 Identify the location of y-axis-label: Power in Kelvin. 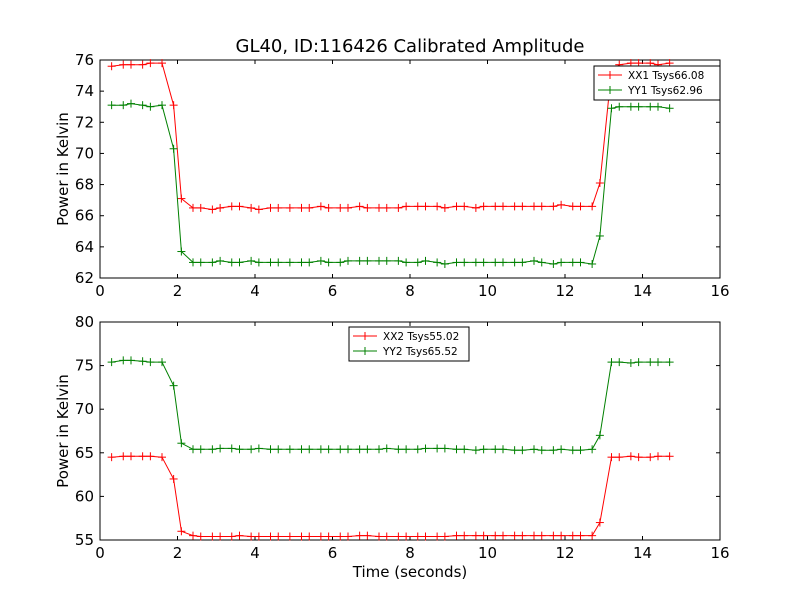
(63, 169).